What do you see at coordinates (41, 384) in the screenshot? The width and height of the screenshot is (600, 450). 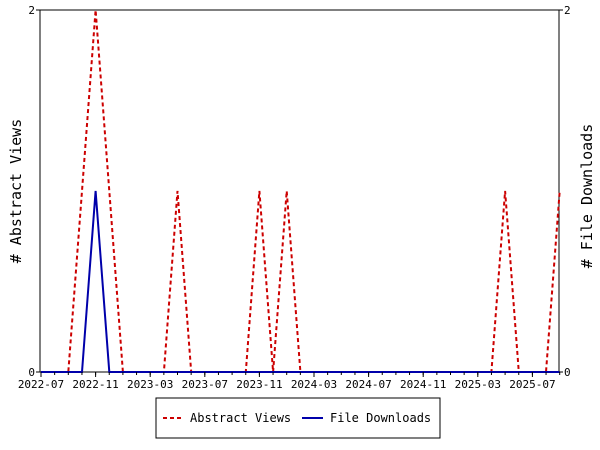 I see `x-tick-label: 2022-07` at bounding box center [41, 384].